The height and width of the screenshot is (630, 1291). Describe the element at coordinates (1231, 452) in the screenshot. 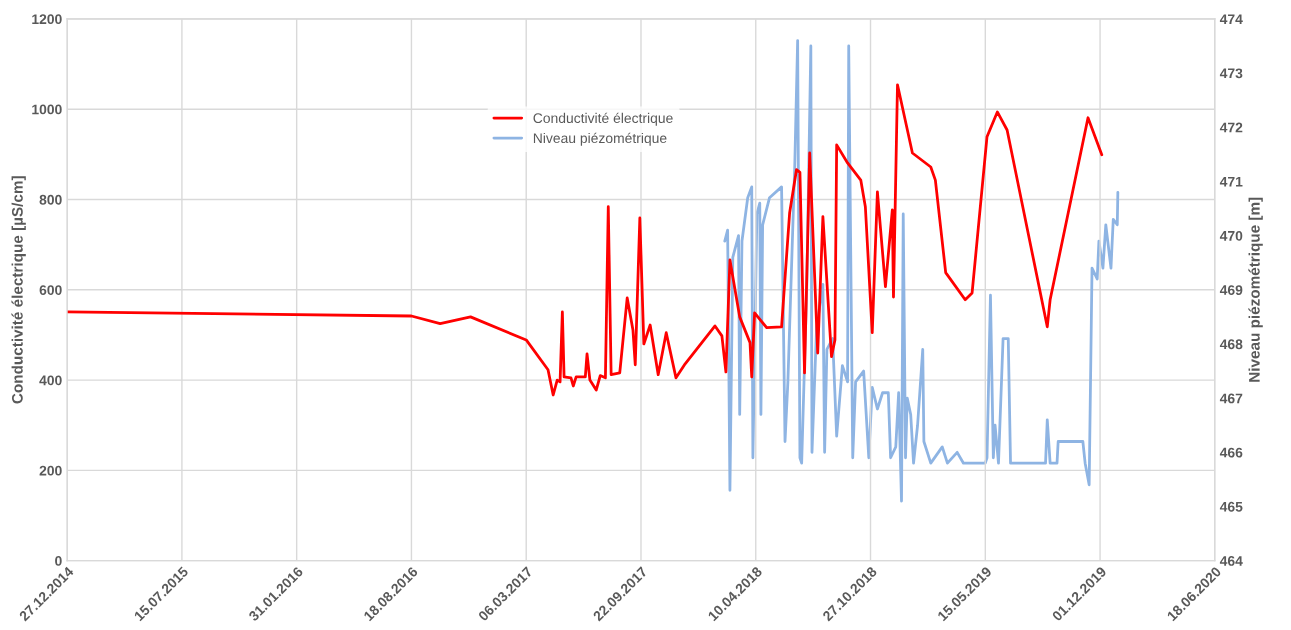

I see `y2-tick-label: 466` at that location.